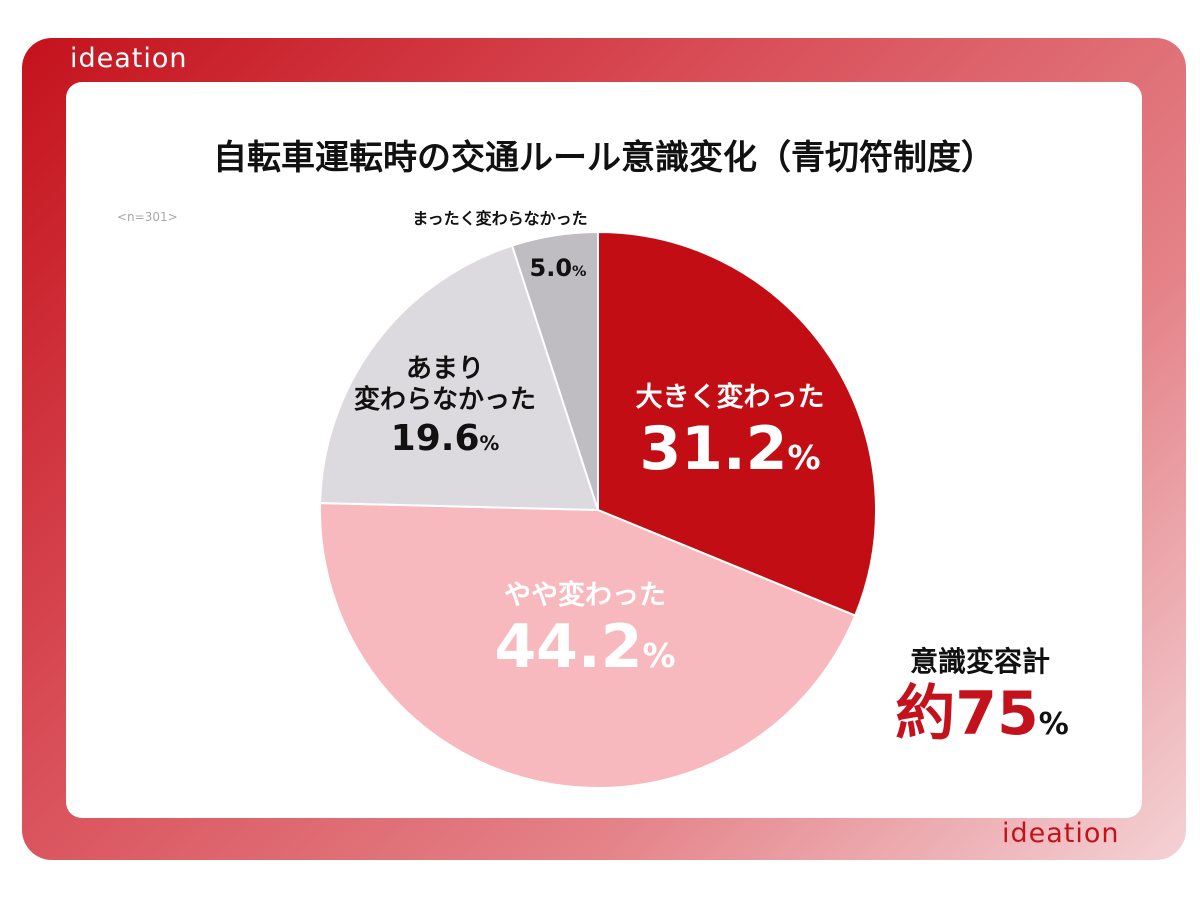 Image resolution: width=1200 pixels, height=900 pixels. What do you see at coordinates (585, 647) in the screenshot?
I see `slice-value-some-change: 44.2%` at bounding box center [585, 647].